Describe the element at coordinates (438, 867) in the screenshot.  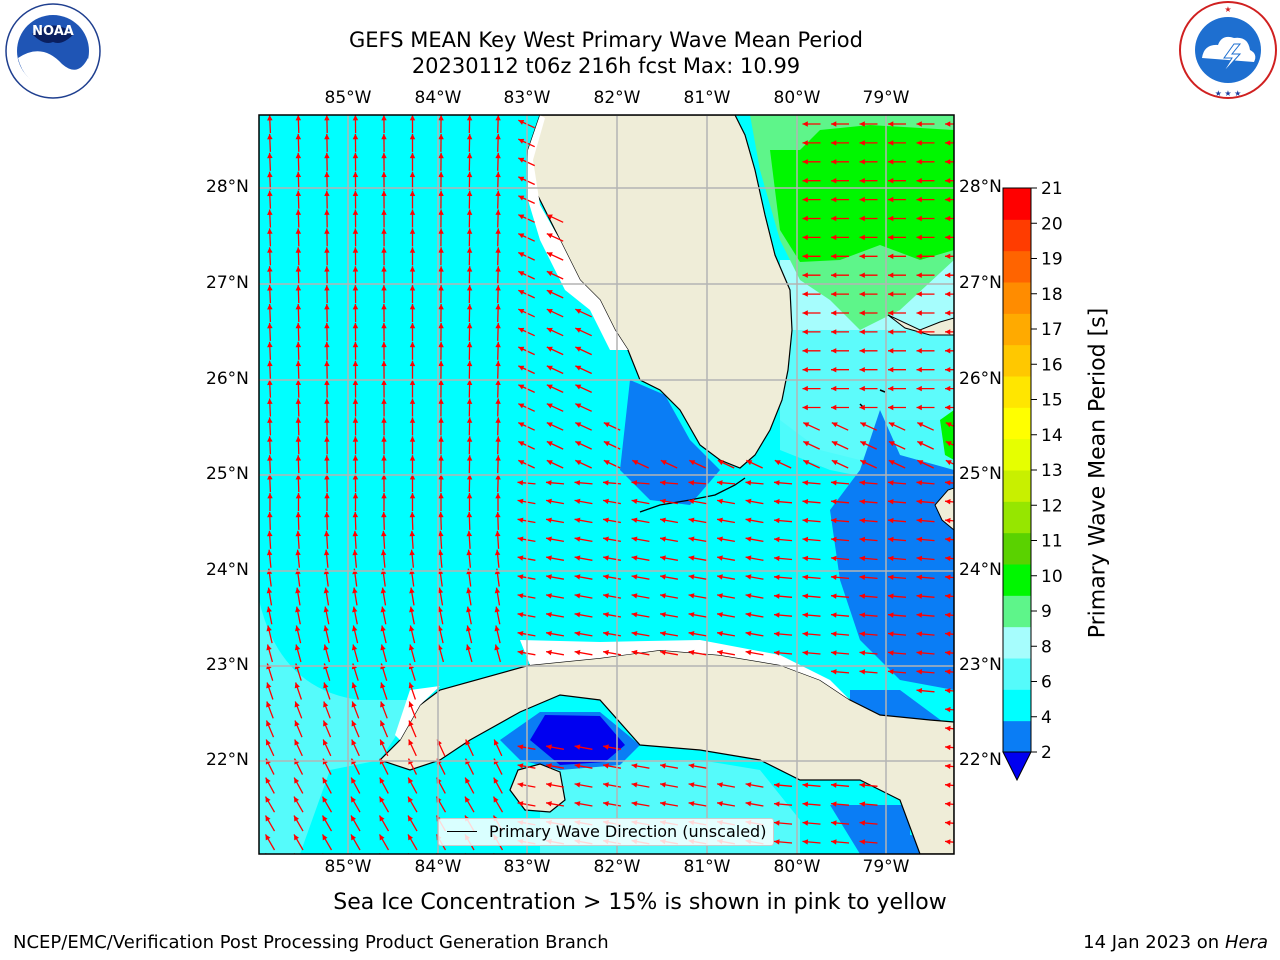
I see `lon-label-bottom-84w: 84°W` at that location.